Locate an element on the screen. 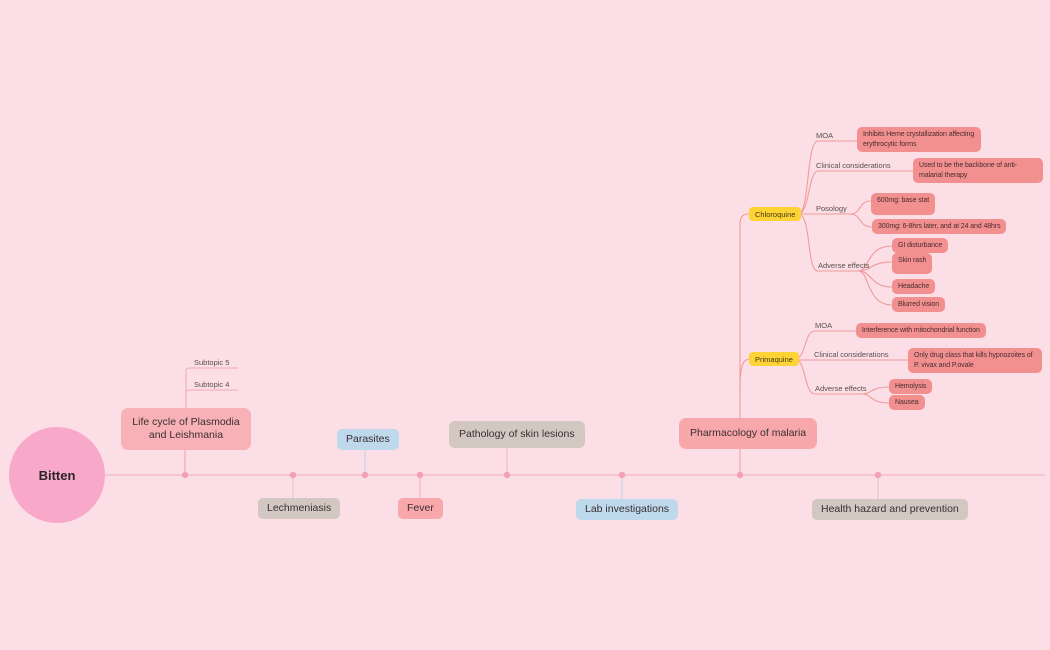 The image size is (1050, 650). subtopic-4: Subtopic 4 is located at coordinates (212, 384).